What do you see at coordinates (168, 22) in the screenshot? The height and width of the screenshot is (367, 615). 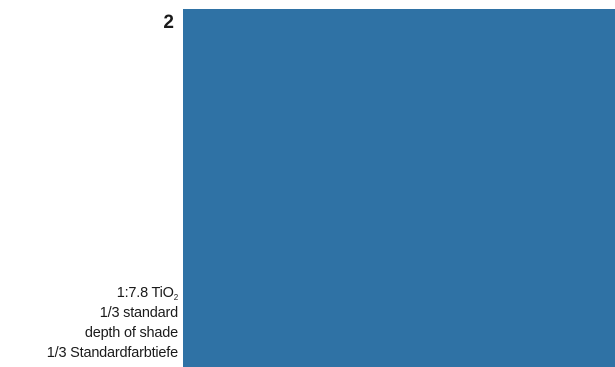 I see `swatch-number: 2` at bounding box center [168, 22].